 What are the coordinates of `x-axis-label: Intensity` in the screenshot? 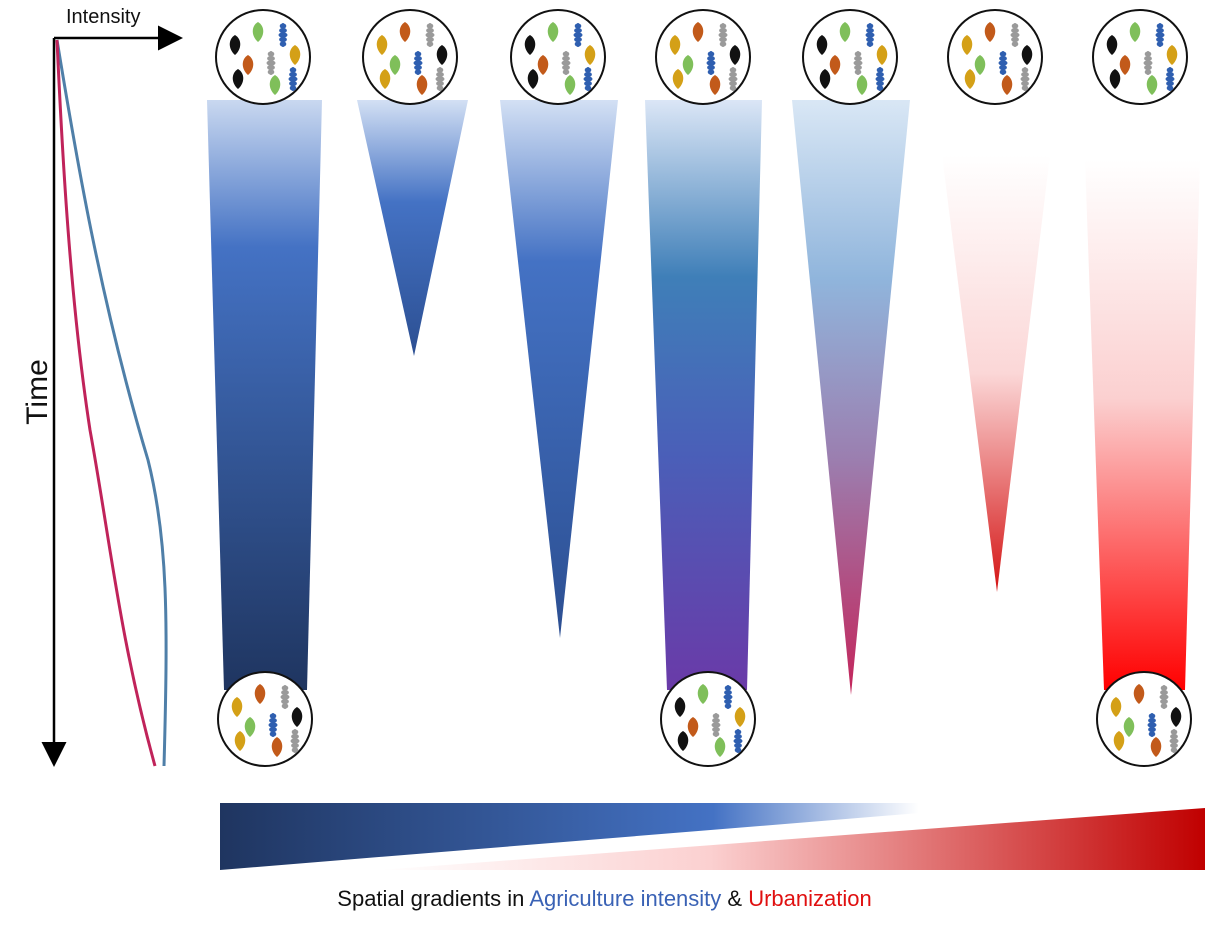 It's located at (103, 17).